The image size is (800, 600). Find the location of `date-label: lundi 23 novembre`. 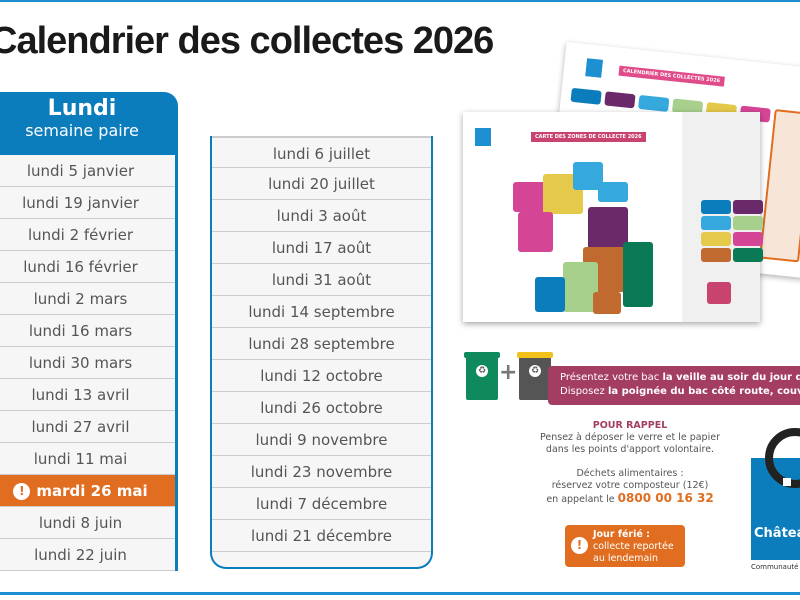

date-label: lundi 23 novembre is located at coordinates (321, 472).